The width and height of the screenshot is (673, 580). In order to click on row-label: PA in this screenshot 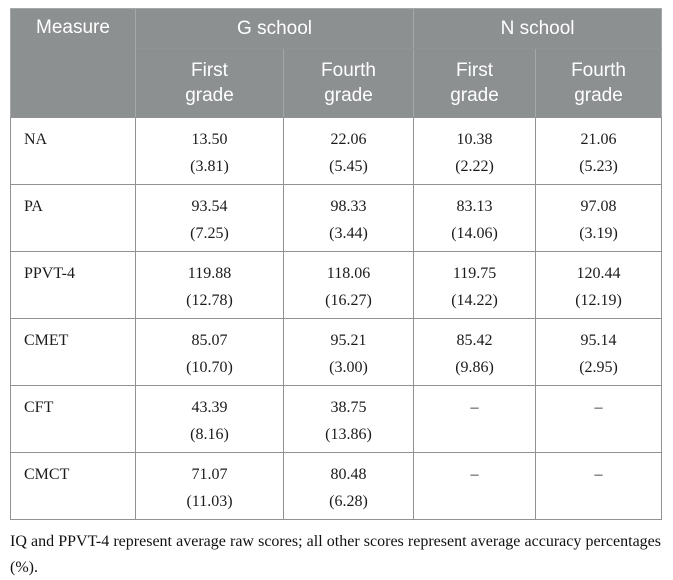, I will do `click(73, 218)`.